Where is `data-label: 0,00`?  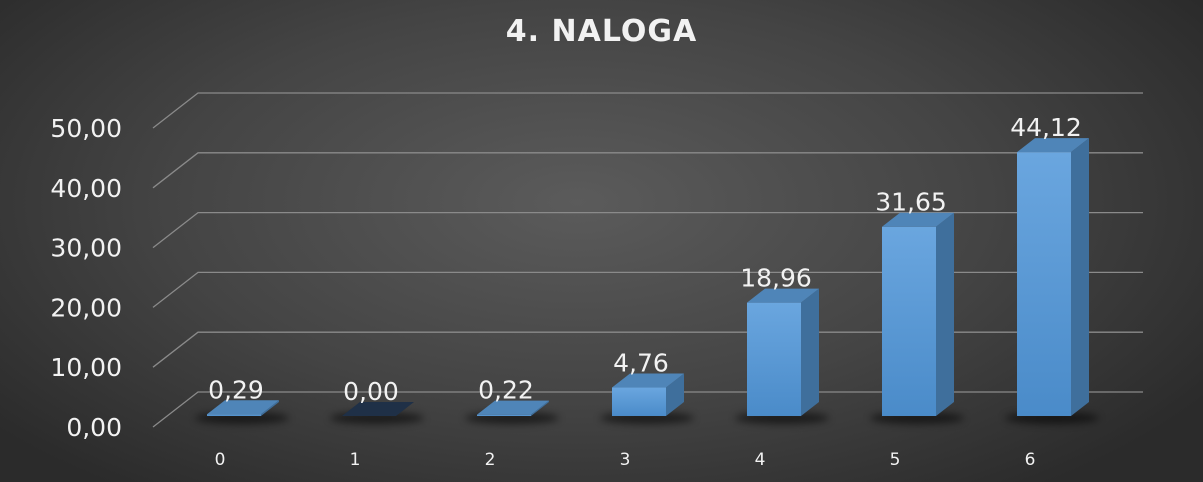
data-label: 0,00 is located at coordinates (371, 391).